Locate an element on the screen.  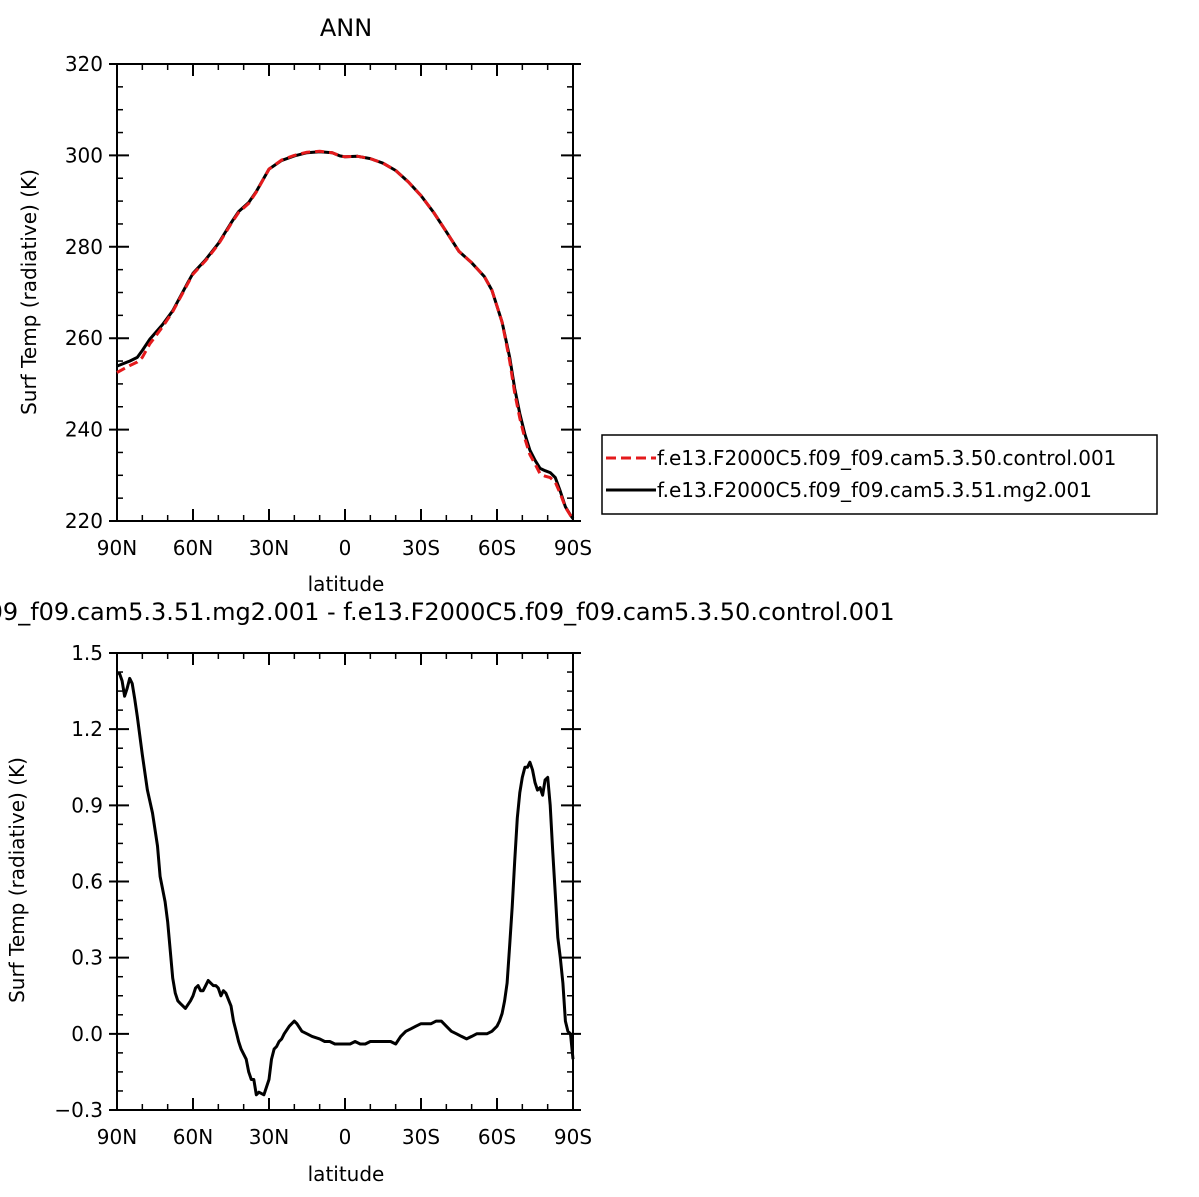
bottom-x-tick-label: 30S is located at coordinates (421, 1137).